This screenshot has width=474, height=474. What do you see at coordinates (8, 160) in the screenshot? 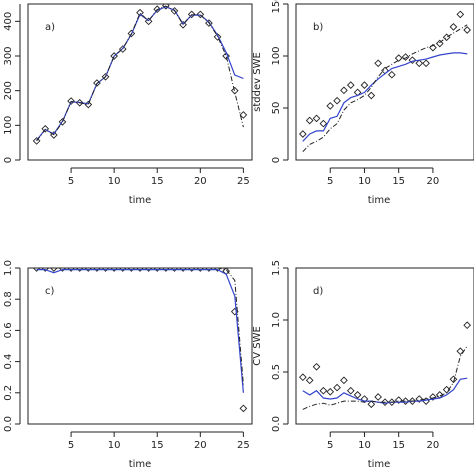
I see `y-tick-label: 0` at bounding box center [8, 160].